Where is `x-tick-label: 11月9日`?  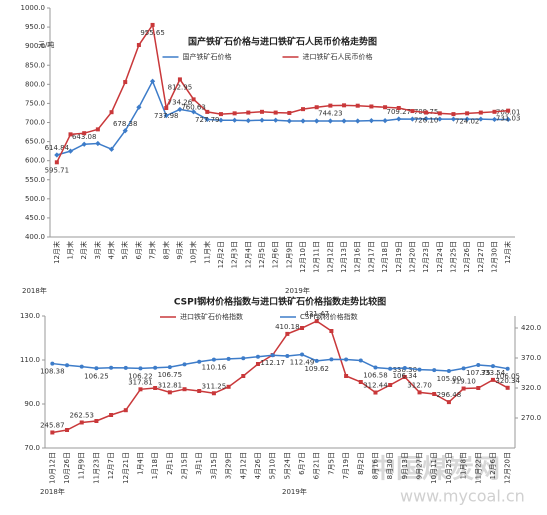
x-tick-label: 11月9日 is located at coordinates (82, 465).